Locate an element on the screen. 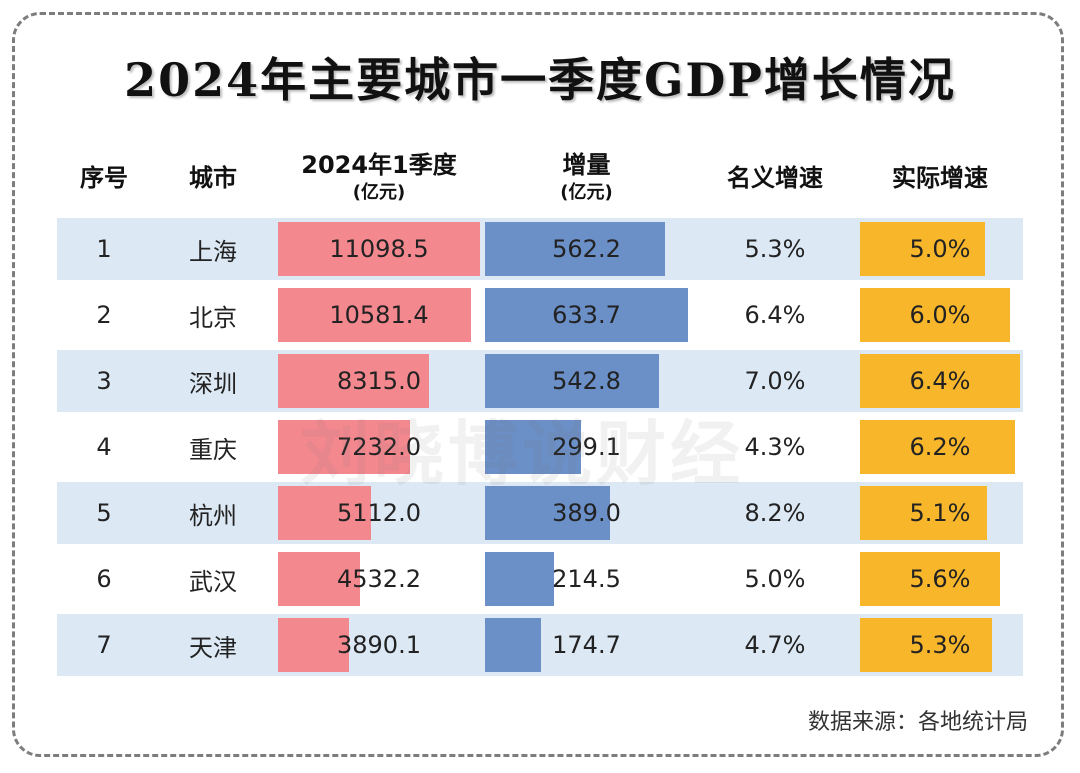 The image size is (1080, 773). row-increment-value: 174.7 is located at coordinates (586, 645).